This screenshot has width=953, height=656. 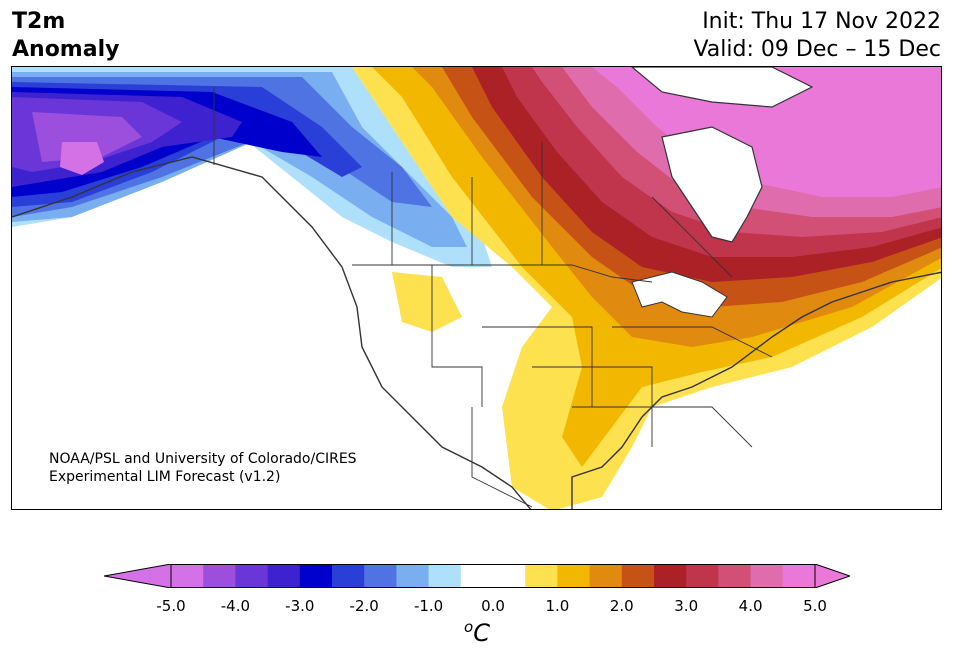 I want to click on colorbar-over-triangle, so click(x=832, y=576).